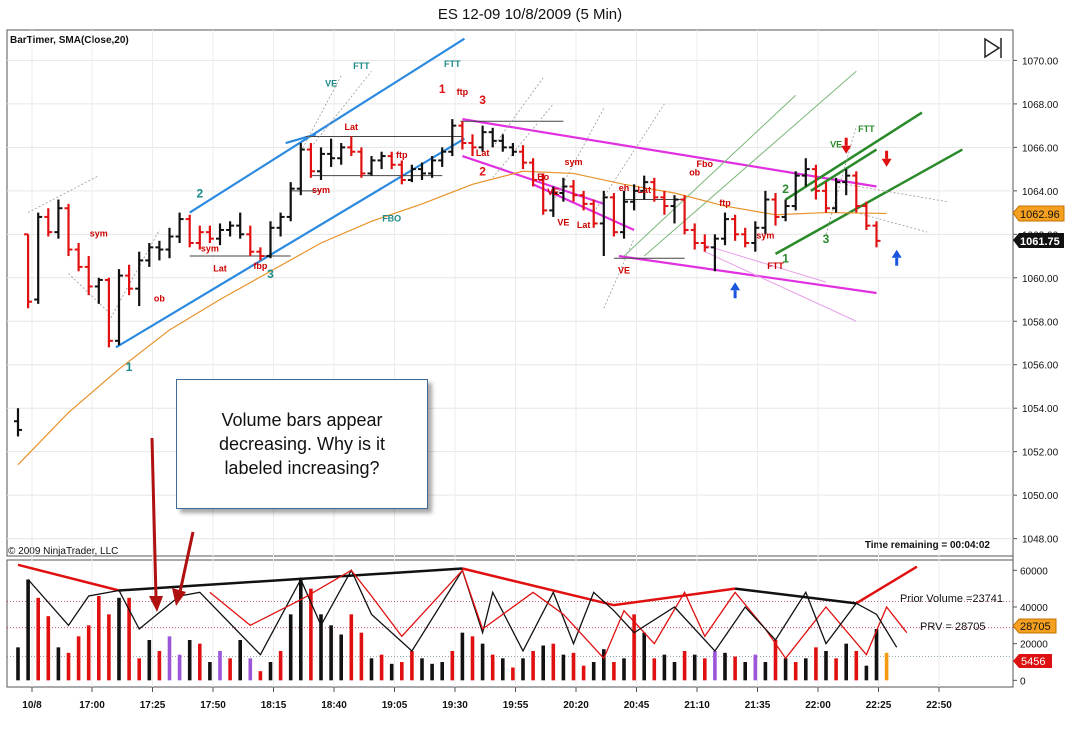 This screenshot has height=735, width=1076. Describe the element at coordinates (994, 48) in the screenshot. I see `play-forward-icon` at that location.